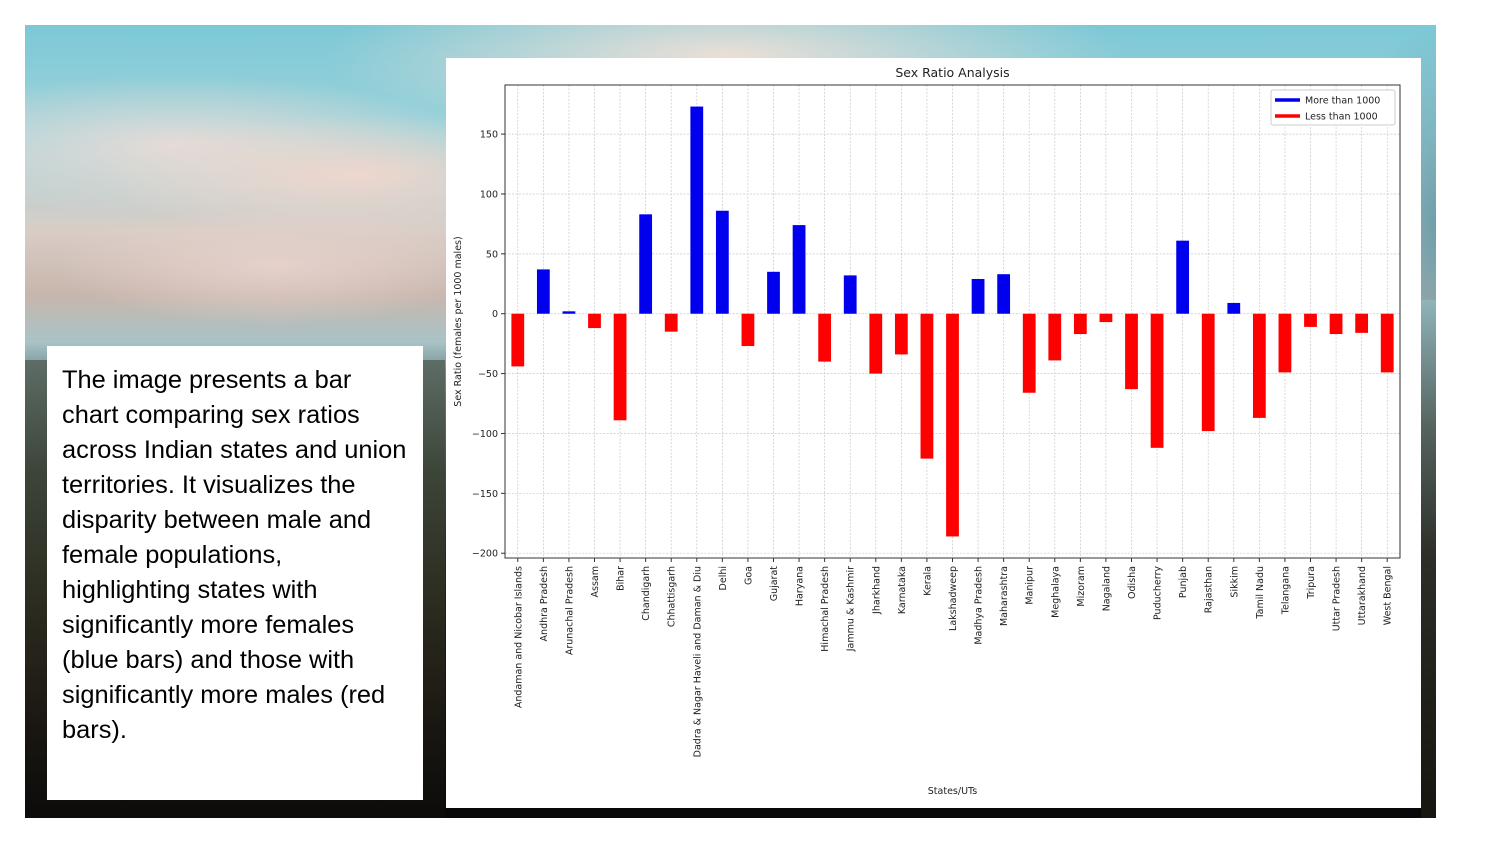  What do you see at coordinates (672, 596) in the screenshot?
I see `x-tick-label: Chhattisgarh` at bounding box center [672, 596].